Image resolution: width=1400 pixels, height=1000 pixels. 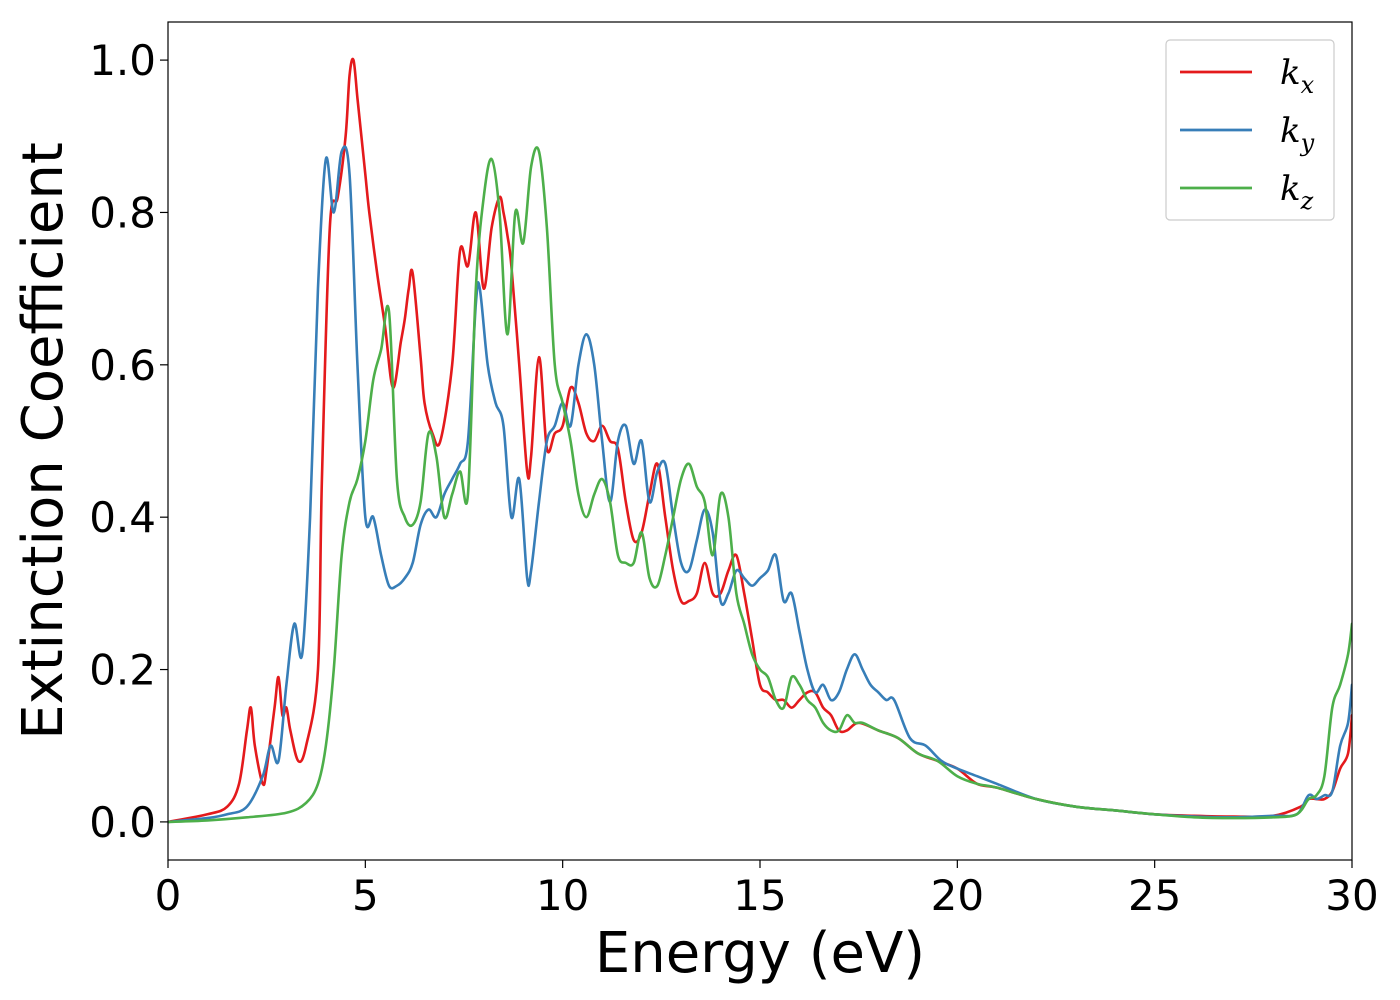 I want to click on y-tick-label: 0.0, so click(x=122, y=822).